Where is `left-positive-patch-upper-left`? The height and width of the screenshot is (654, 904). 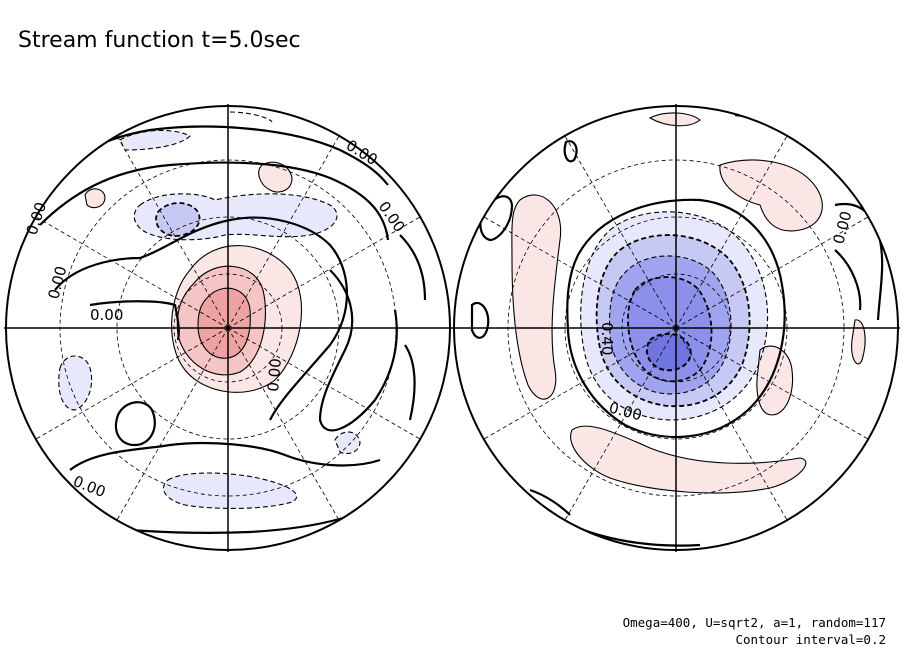
left-positive-patch-upper-left is located at coordinates (95, 198).